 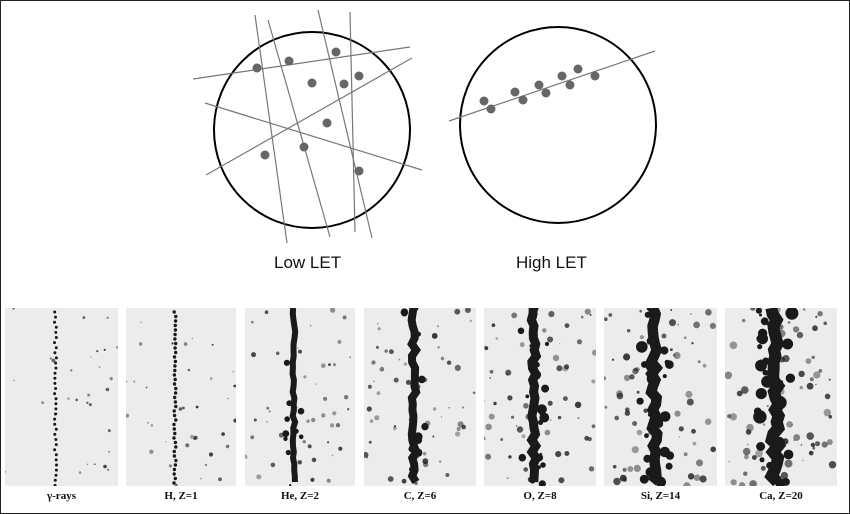 What do you see at coordinates (660, 496) in the screenshot?
I see `panel-caption: Si, Z=14` at bounding box center [660, 496].